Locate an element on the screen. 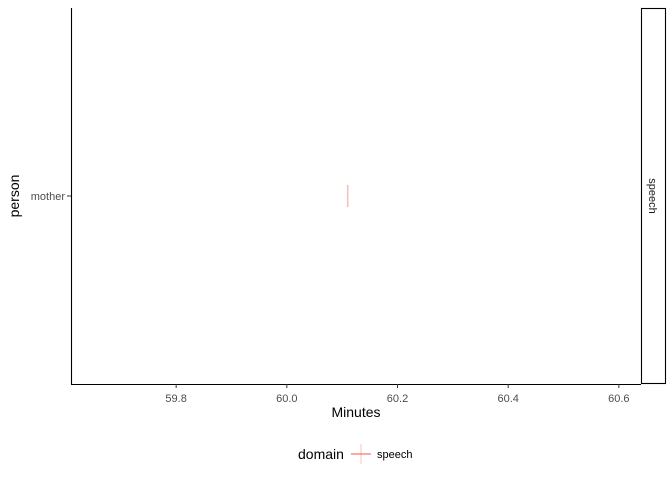 Image resolution: width=672 pixels, height=480 pixels. legend: domain speech is located at coordinates (355, 454).